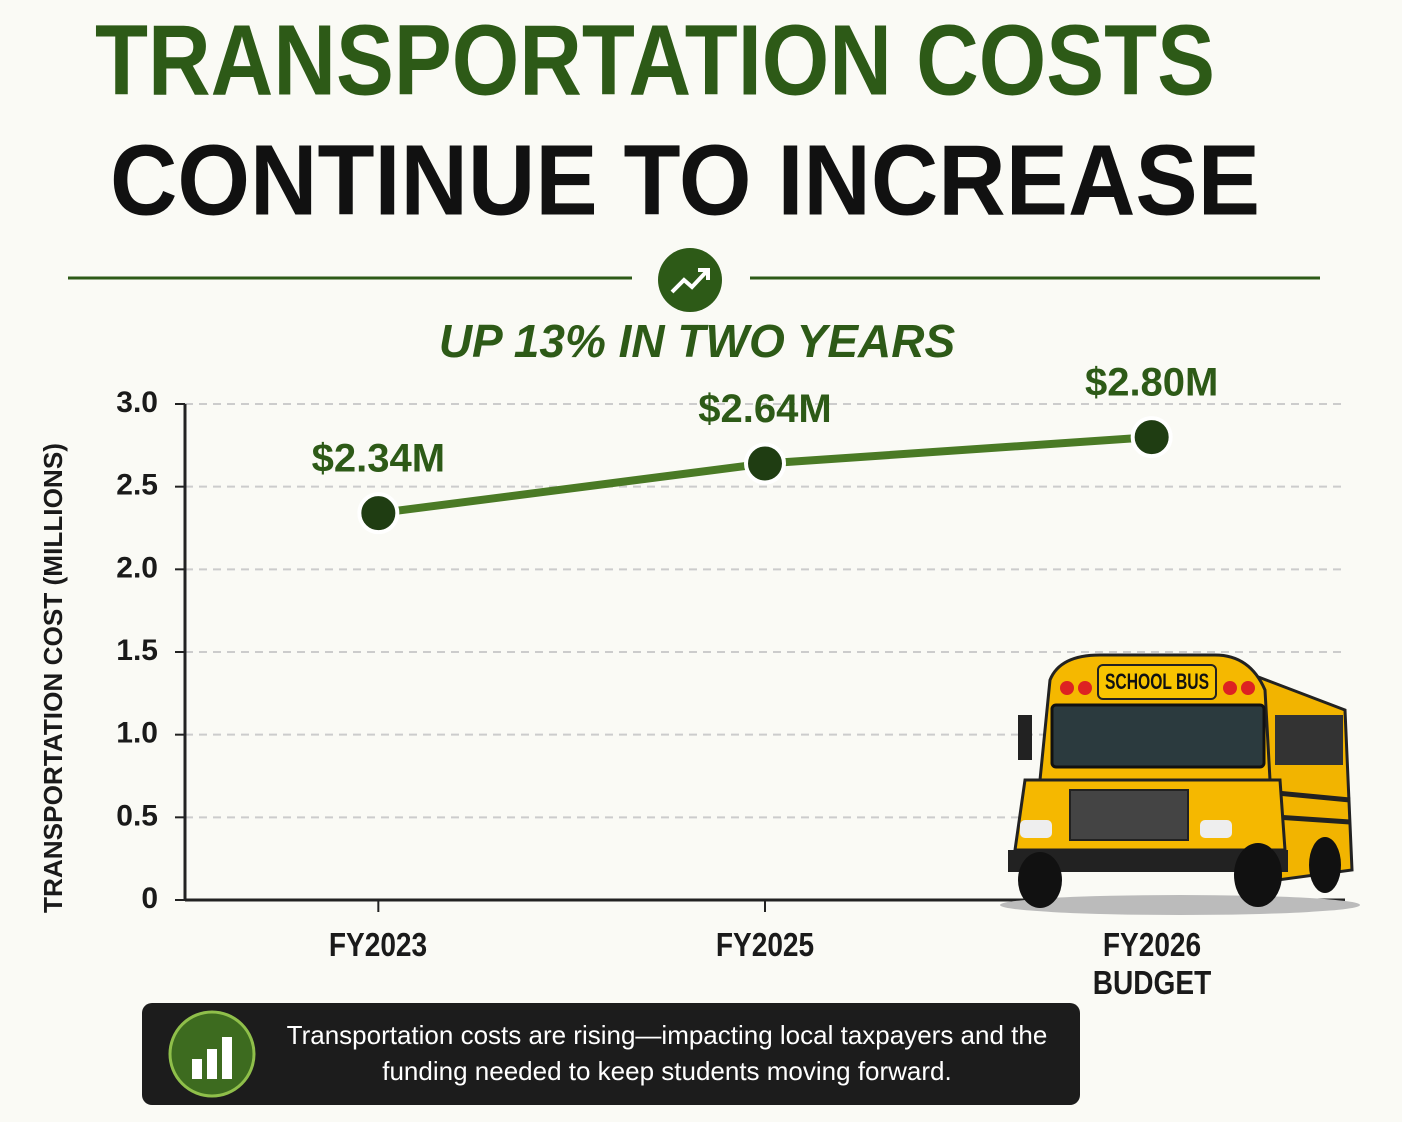  What do you see at coordinates (1180, 784) in the screenshot?
I see `bus-illustration: SCHOOL BUS` at bounding box center [1180, 784].